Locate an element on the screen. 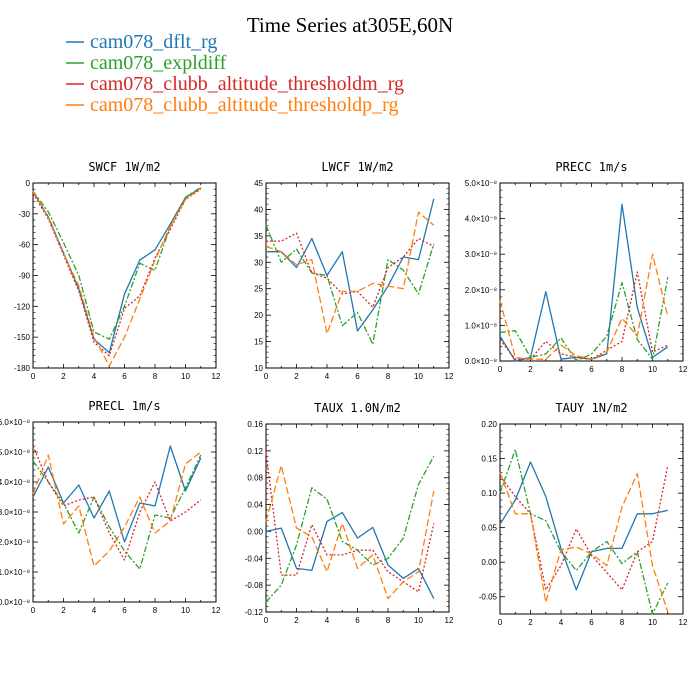 This screenshot has height=700, width=700. y-tick-label: 0.12 is located at coordinates (255, 451).